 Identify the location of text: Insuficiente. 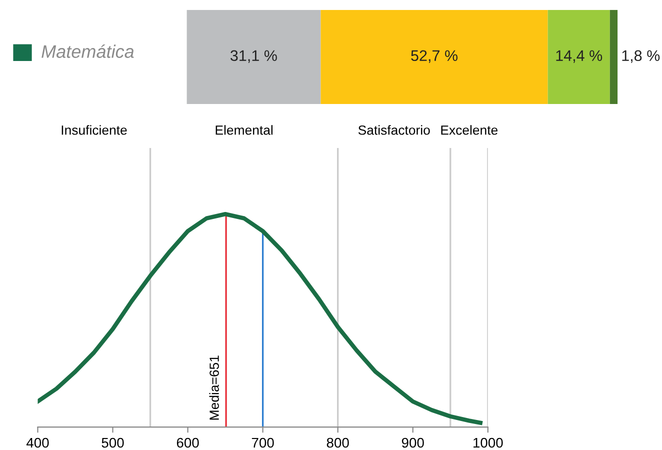
(94, 130).